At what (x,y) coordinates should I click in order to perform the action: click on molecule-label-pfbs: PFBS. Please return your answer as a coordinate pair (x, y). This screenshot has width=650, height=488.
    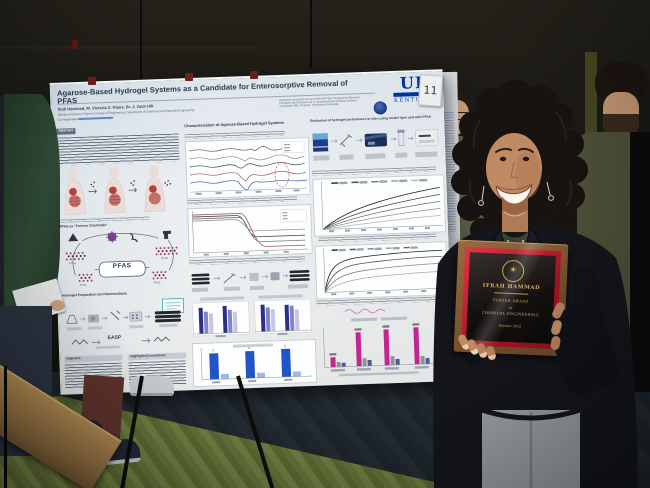
    Looking at the image, I should click on (157, 283).